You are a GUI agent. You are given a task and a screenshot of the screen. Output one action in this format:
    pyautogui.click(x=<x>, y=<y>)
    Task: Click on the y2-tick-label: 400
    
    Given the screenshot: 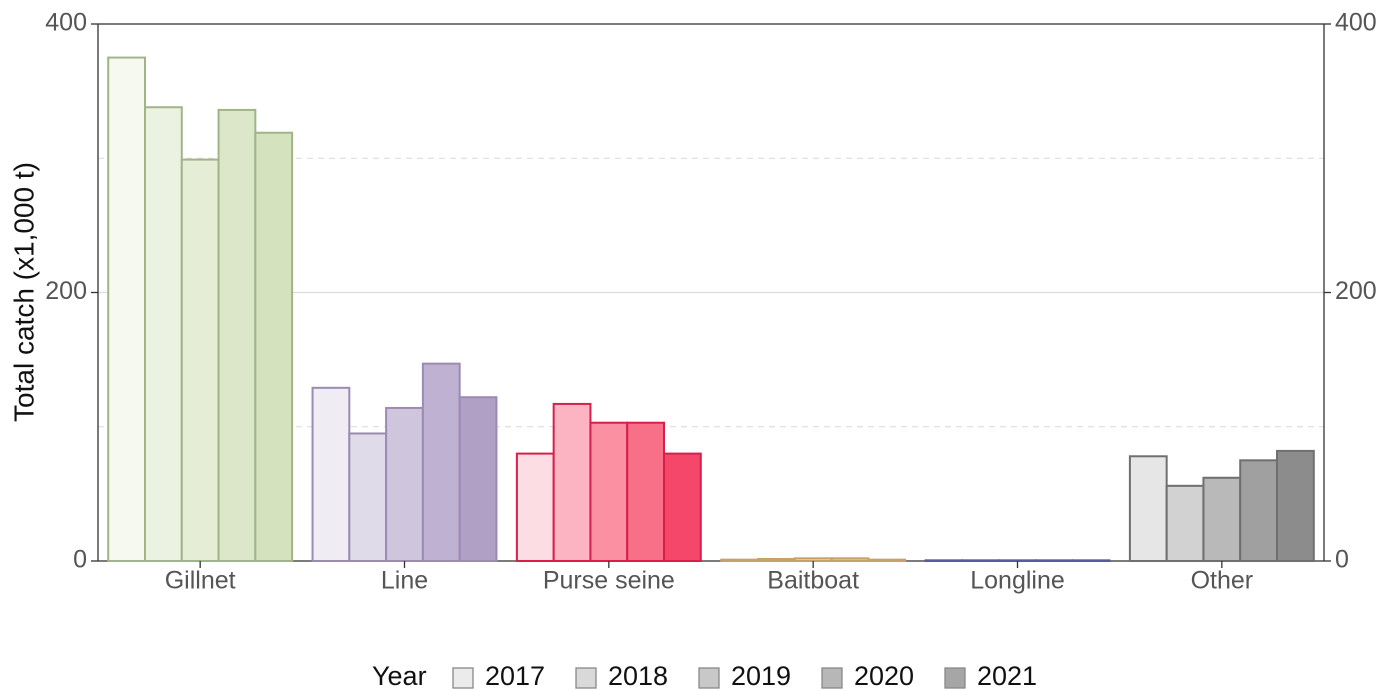 What is the action you would take?
    pyautogui.click(x=1356, y=23)
    